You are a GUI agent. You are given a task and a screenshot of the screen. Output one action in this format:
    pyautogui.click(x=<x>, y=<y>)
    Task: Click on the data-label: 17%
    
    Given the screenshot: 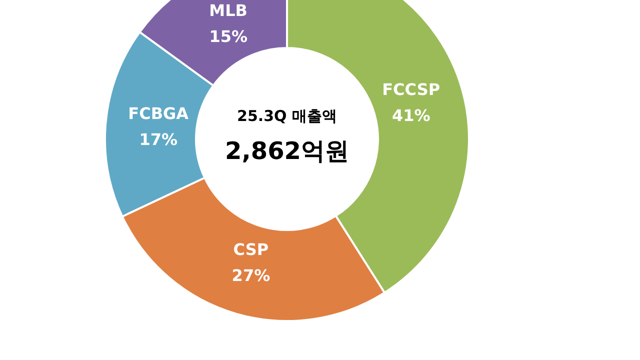 What is the action you would take?
    pyautogui.click(x=158, y=139)
    